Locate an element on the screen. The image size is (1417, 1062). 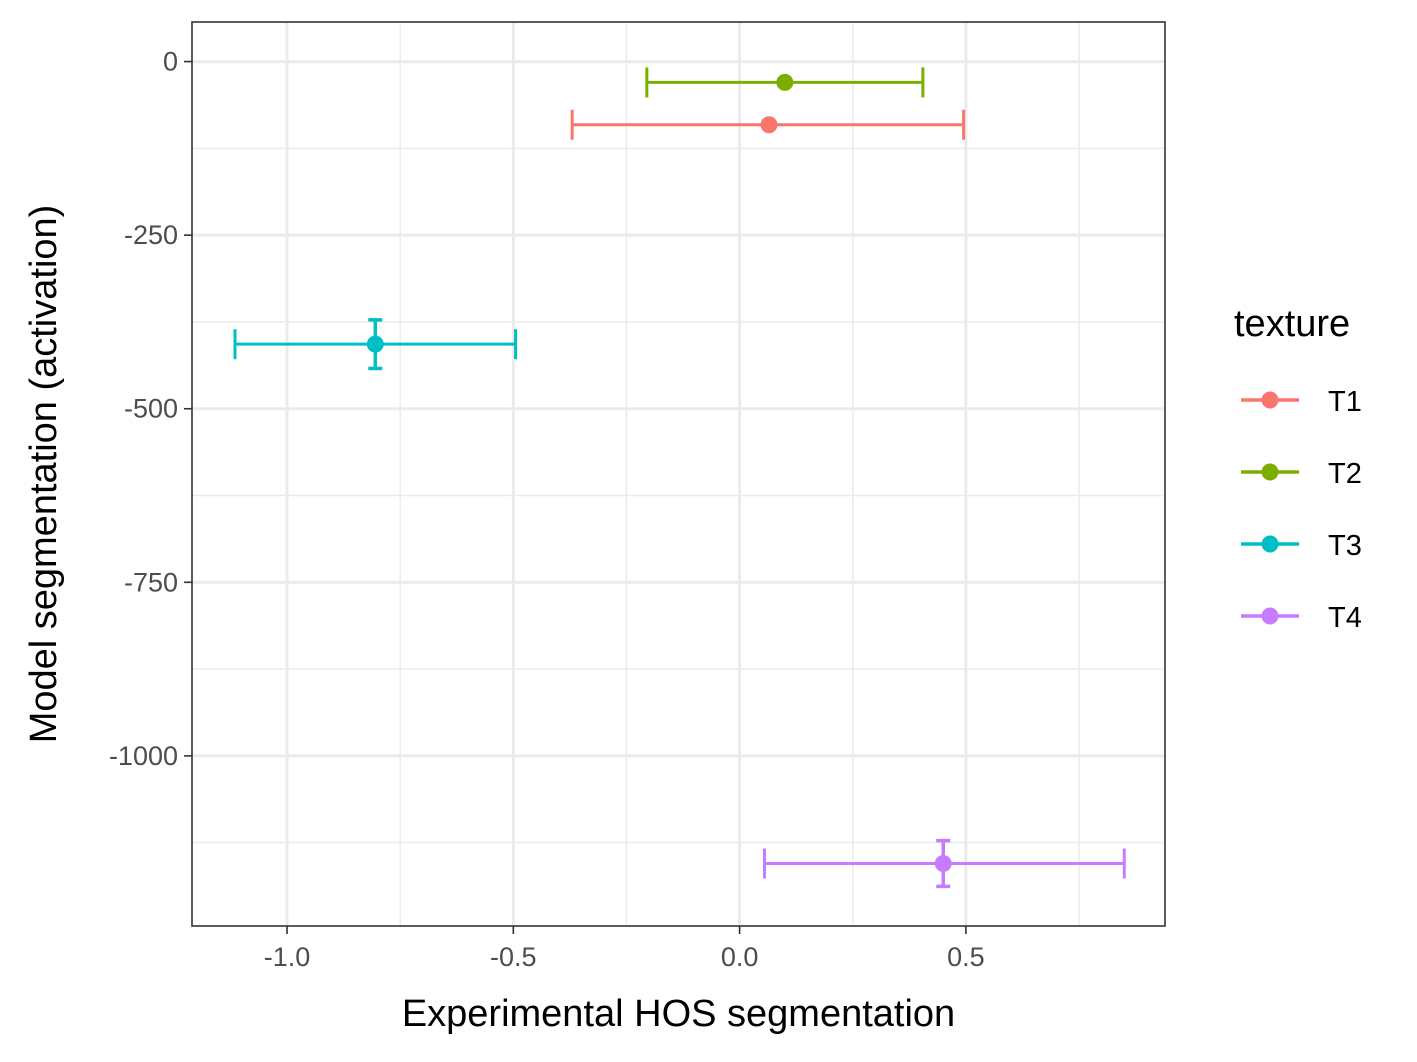
series-t1 is located at coordinates (768, 124).